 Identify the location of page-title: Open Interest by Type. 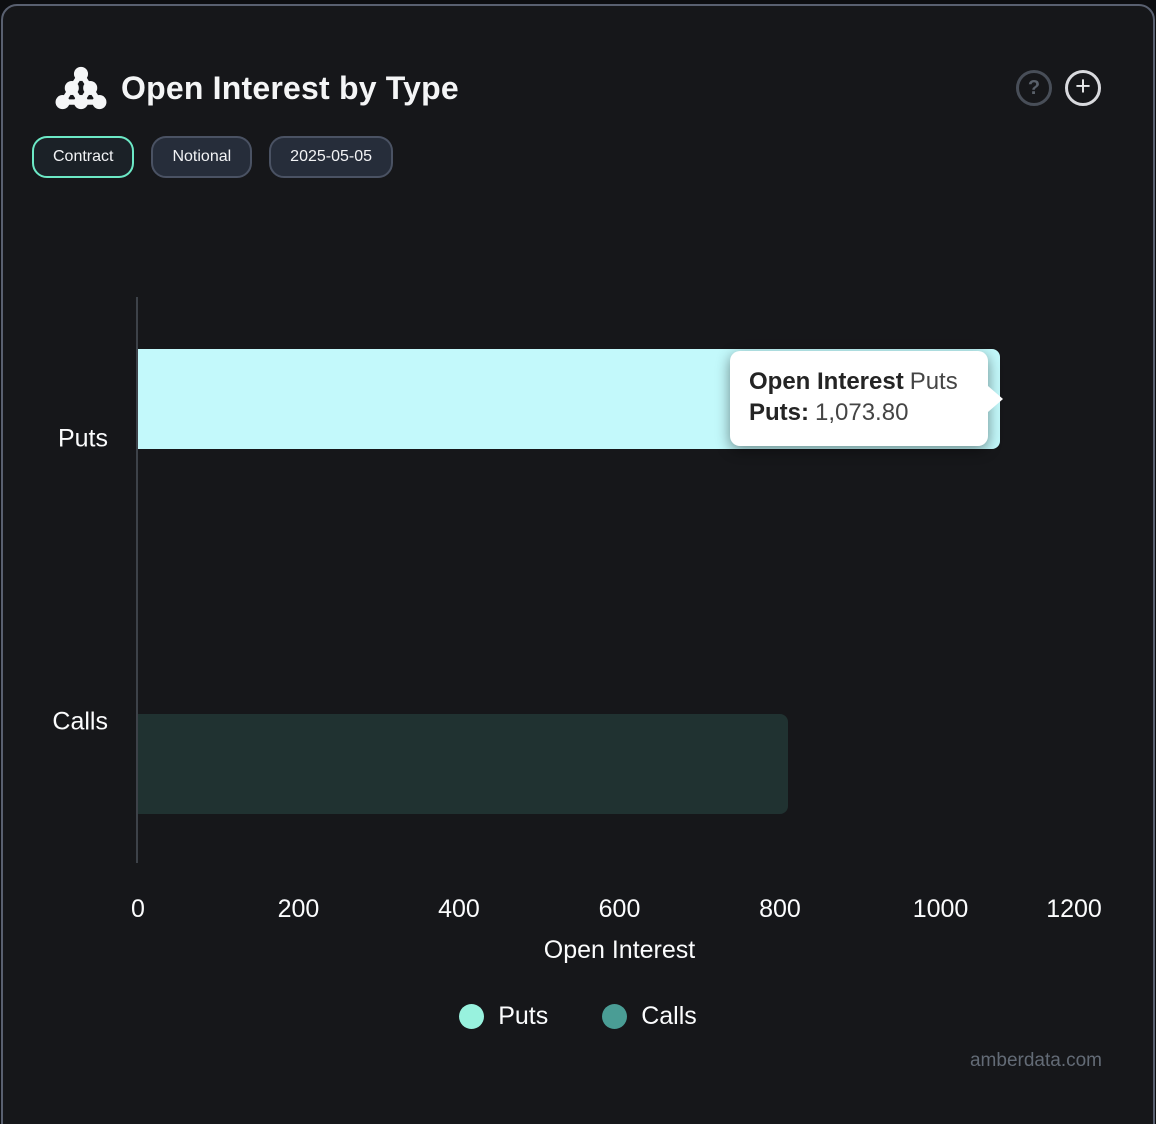
(290, 87).